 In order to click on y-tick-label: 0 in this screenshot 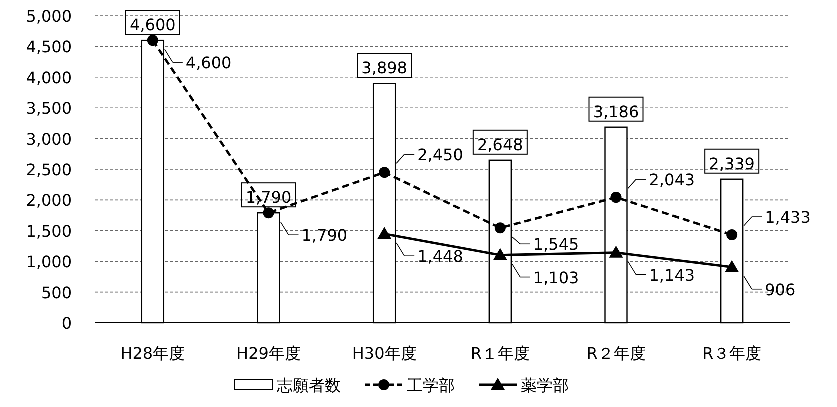, I will do `click(67, 323)`.